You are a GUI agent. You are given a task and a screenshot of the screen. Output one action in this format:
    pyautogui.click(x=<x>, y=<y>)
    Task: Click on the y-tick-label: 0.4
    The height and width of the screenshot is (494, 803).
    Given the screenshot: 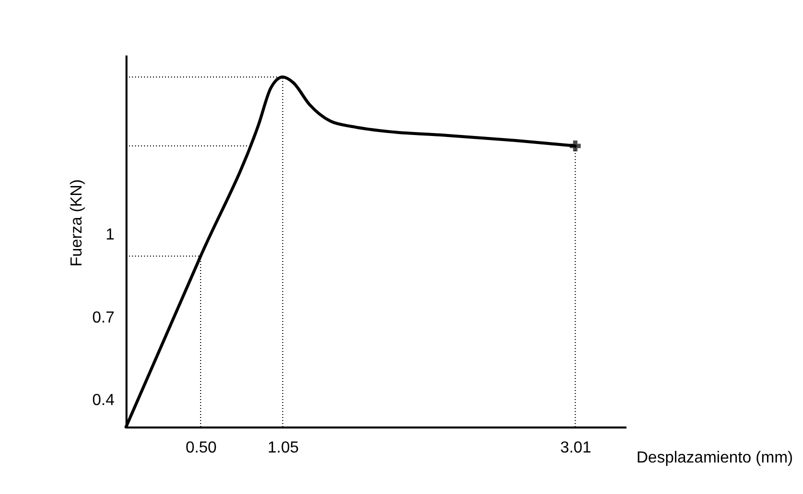 What is the action you would take?
    pyautogui.click(x=103, y=400)
    